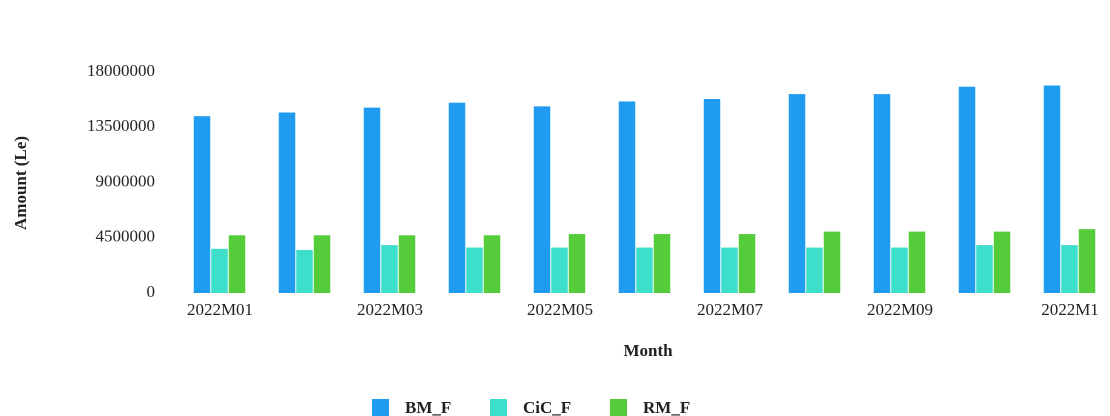 The height and width of the screenshot is (416, 1110). What do you see at coordinates (666, 407) in the screenshot?
I see `legend-label: RM_F` at bounding box center [666, 407].